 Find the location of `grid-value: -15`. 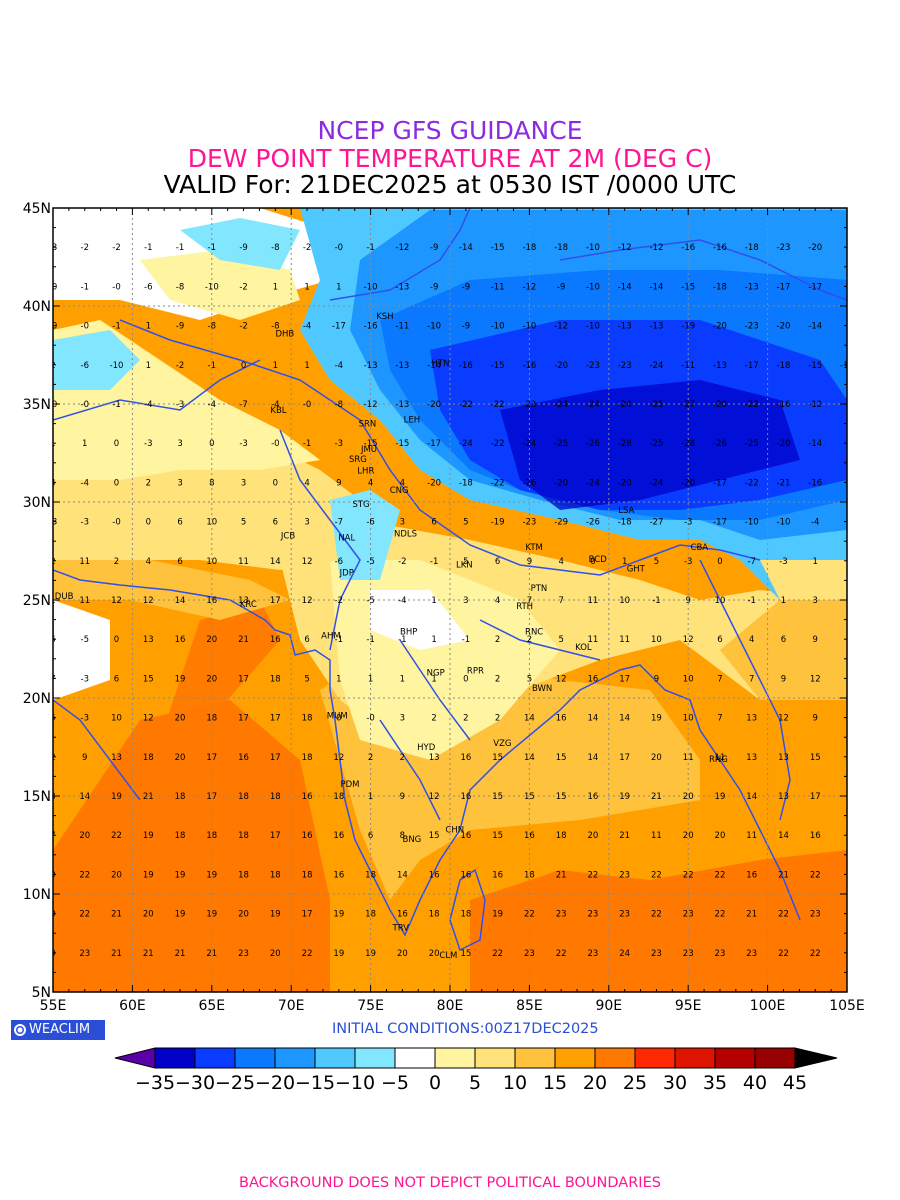

grid-value: -15 is located at coordinates (402, 444).